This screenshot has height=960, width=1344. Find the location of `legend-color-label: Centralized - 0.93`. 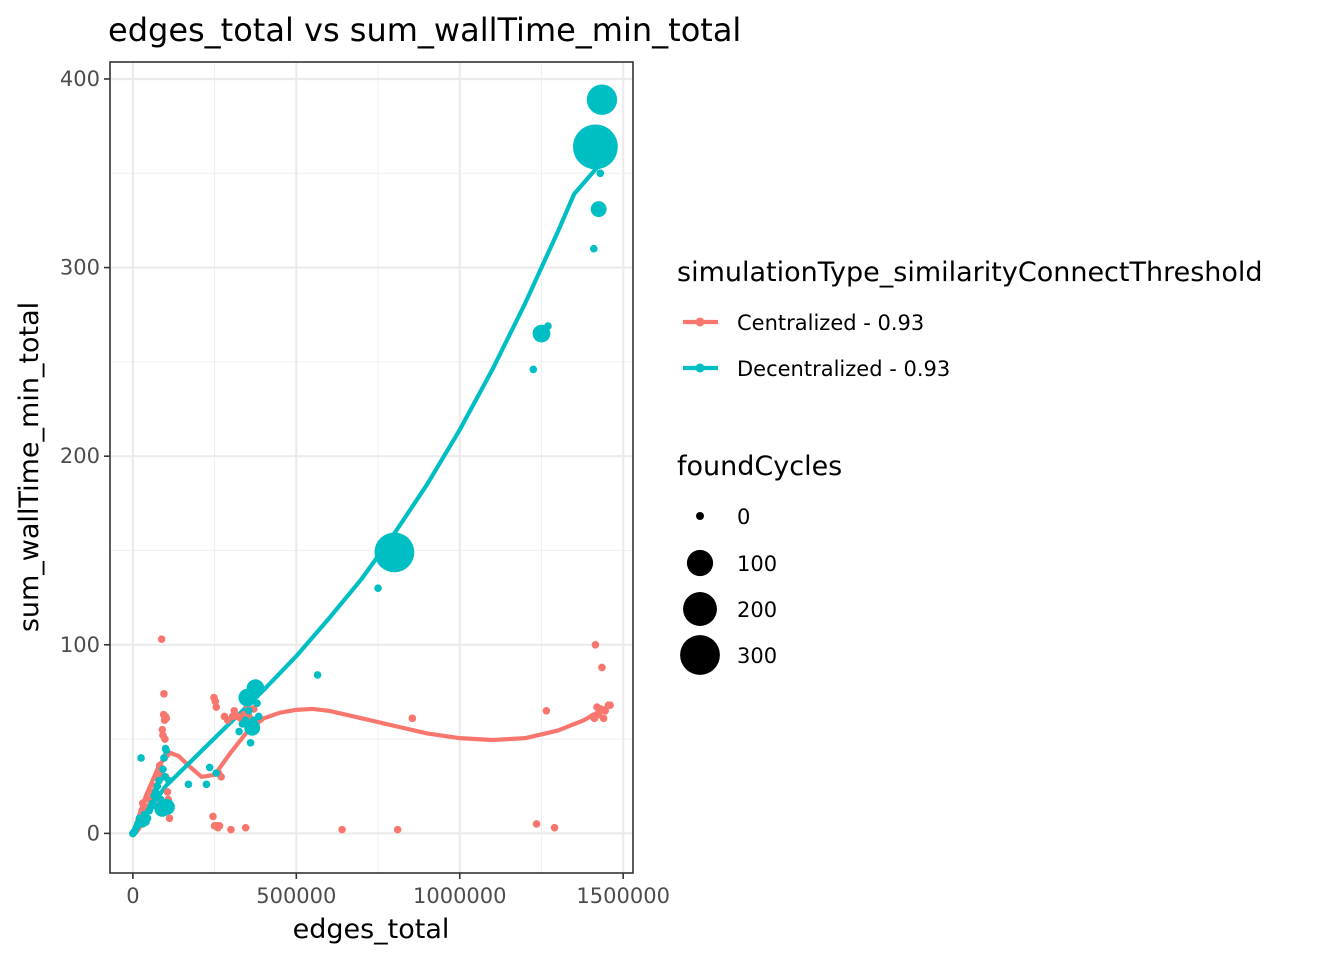

legend-color-label: Centralized - 0.93 is located at coordinates (830, 323).